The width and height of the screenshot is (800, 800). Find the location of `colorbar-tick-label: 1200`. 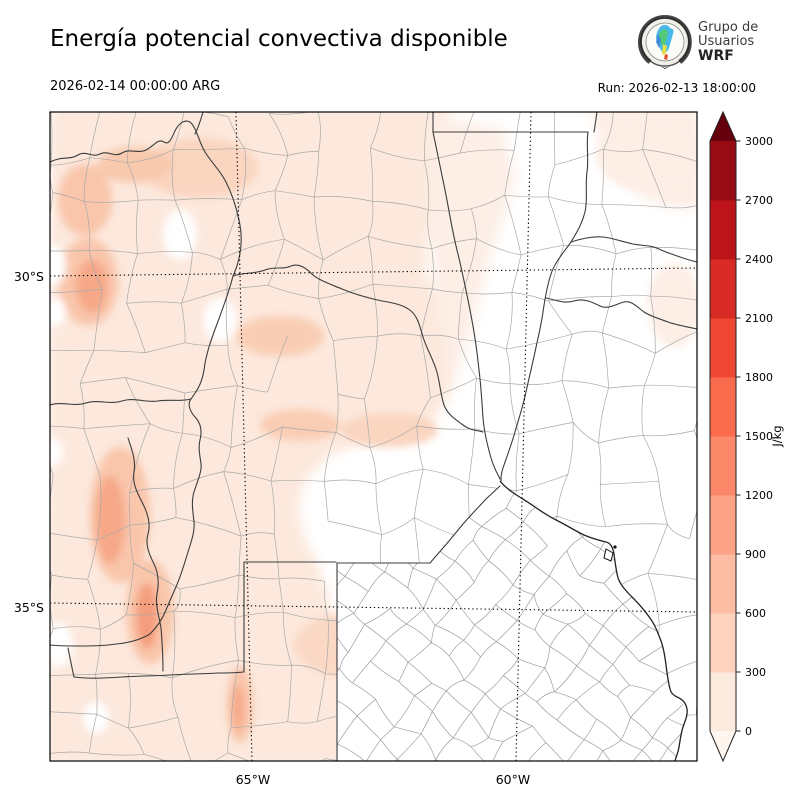

colorbar-tick-label: 1200 is located at coordinates (759, 495).